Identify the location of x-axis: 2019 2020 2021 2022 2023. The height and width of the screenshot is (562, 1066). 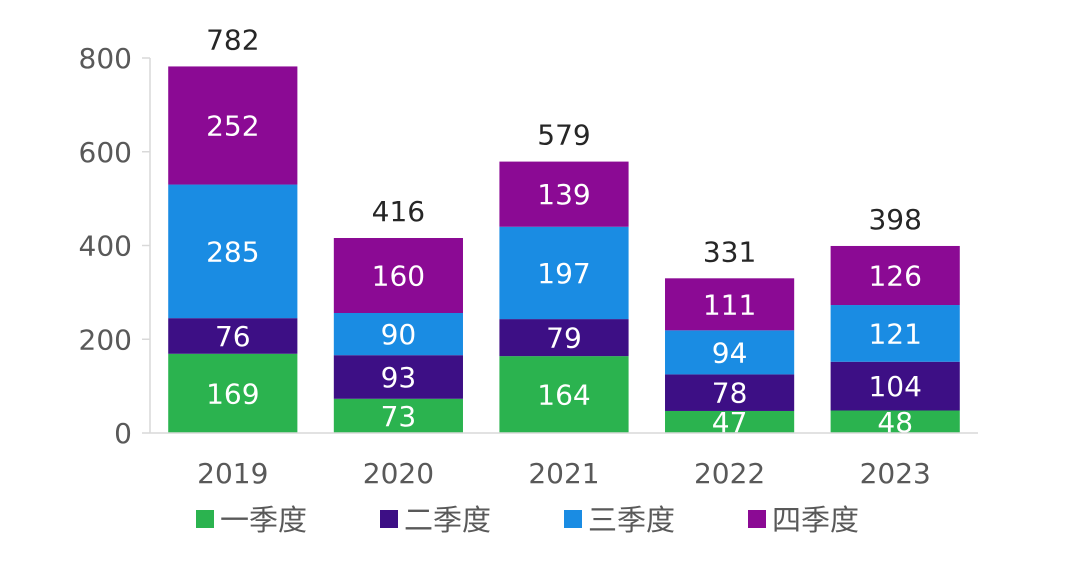
(564, 461).